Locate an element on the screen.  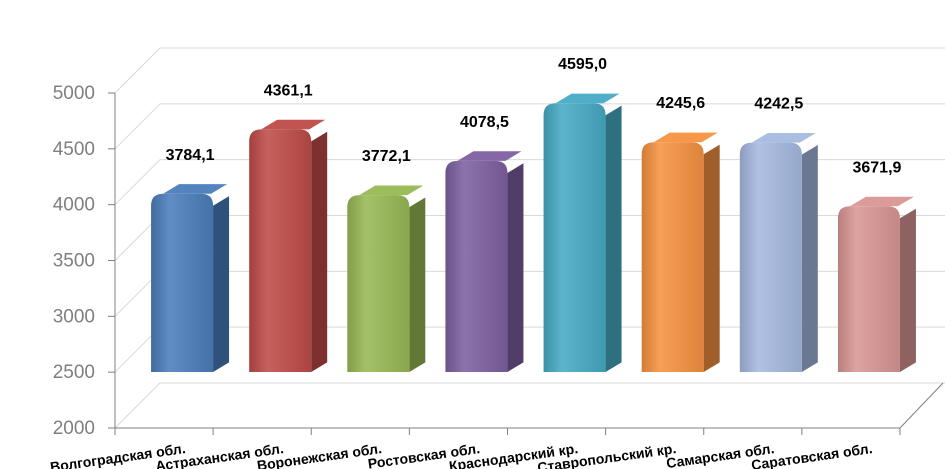
y-tick-label: 2500 is located at coordinates (74, 372).